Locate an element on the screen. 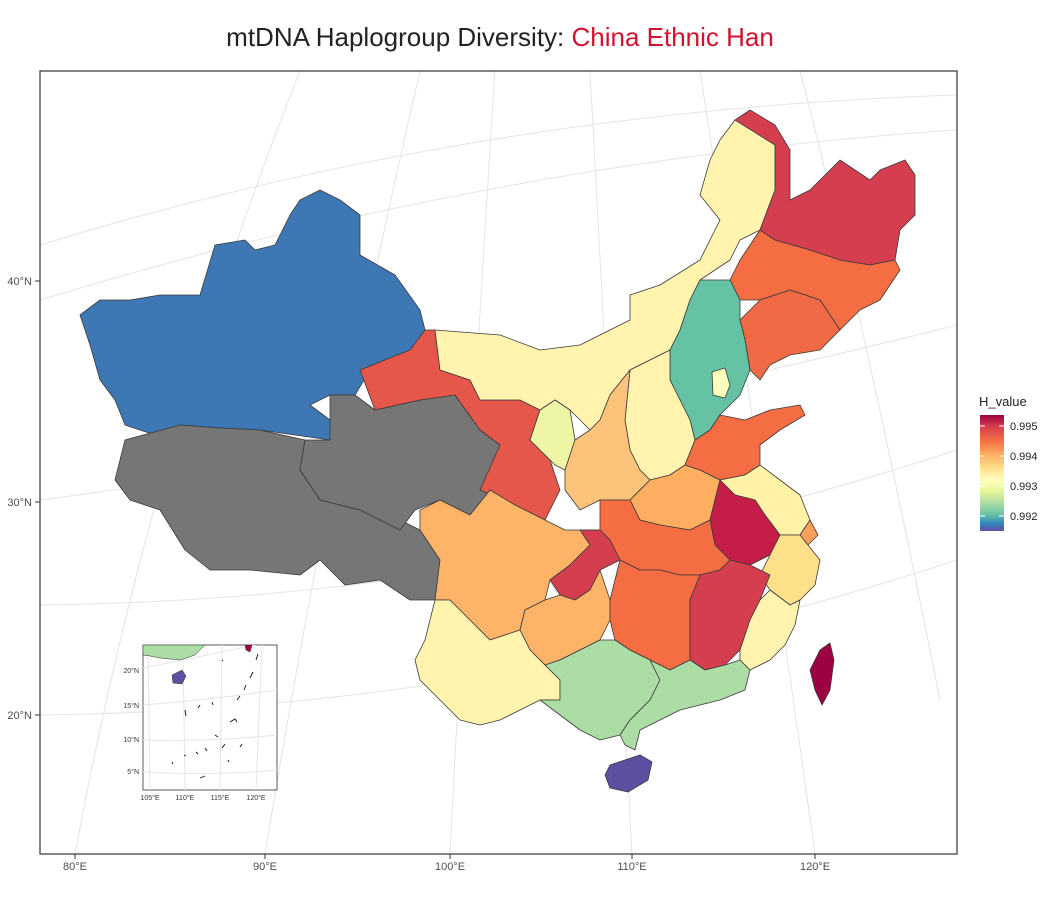 This screenshot has width=1054, height=916. inset-y-tick-label: 20°N is located at coordinates (131, 671).